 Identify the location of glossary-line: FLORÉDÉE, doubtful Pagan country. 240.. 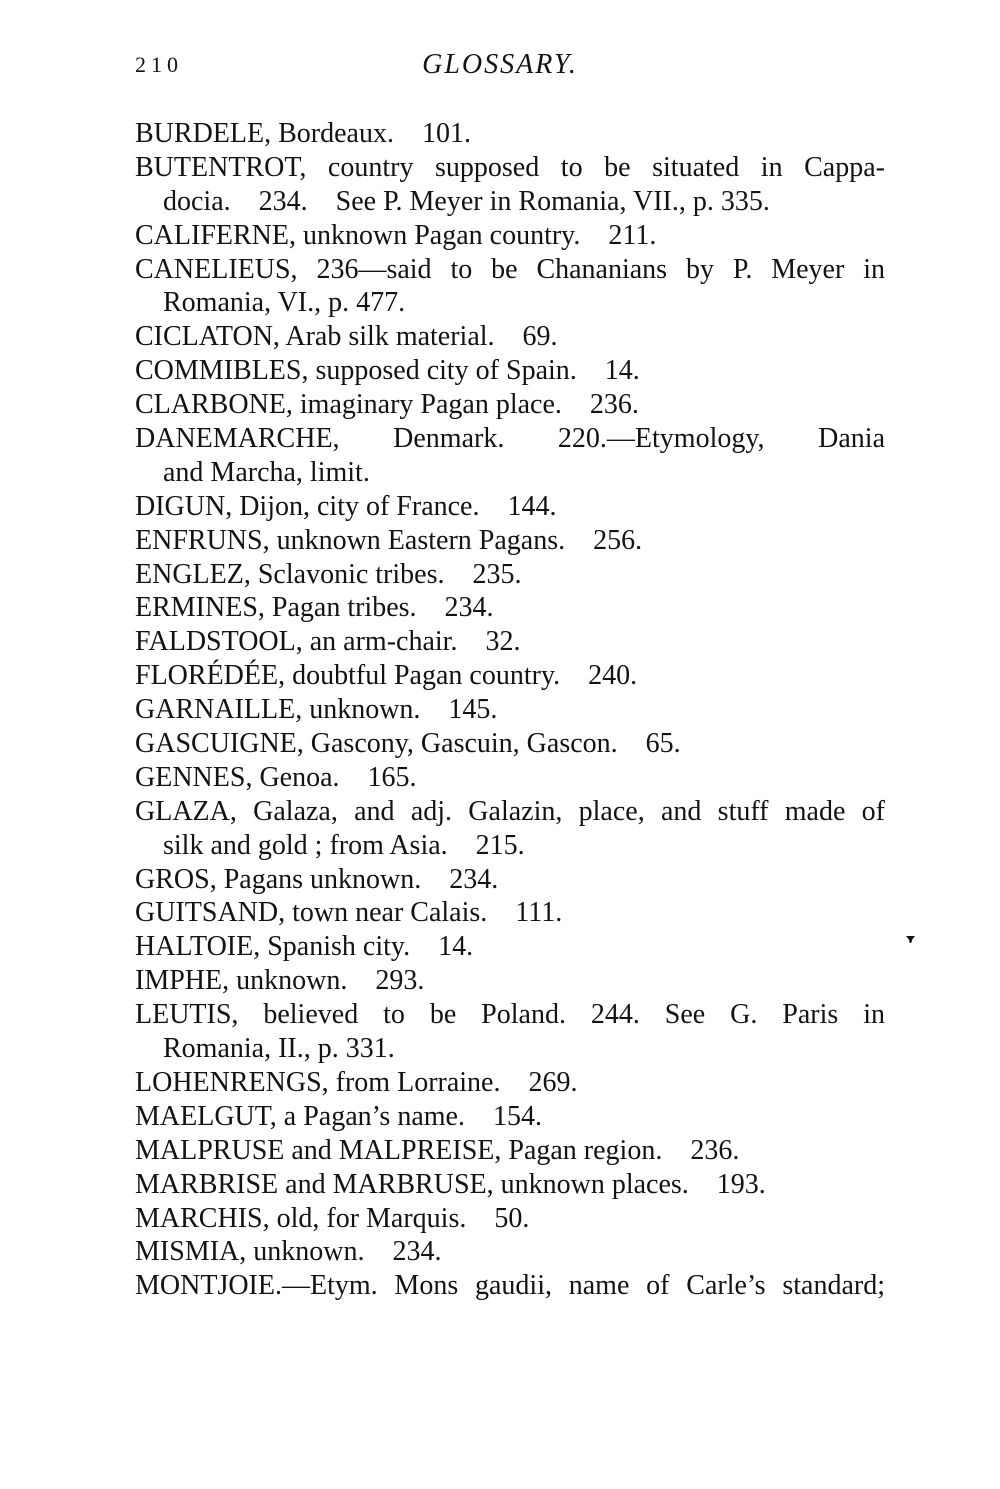
(386, 676).